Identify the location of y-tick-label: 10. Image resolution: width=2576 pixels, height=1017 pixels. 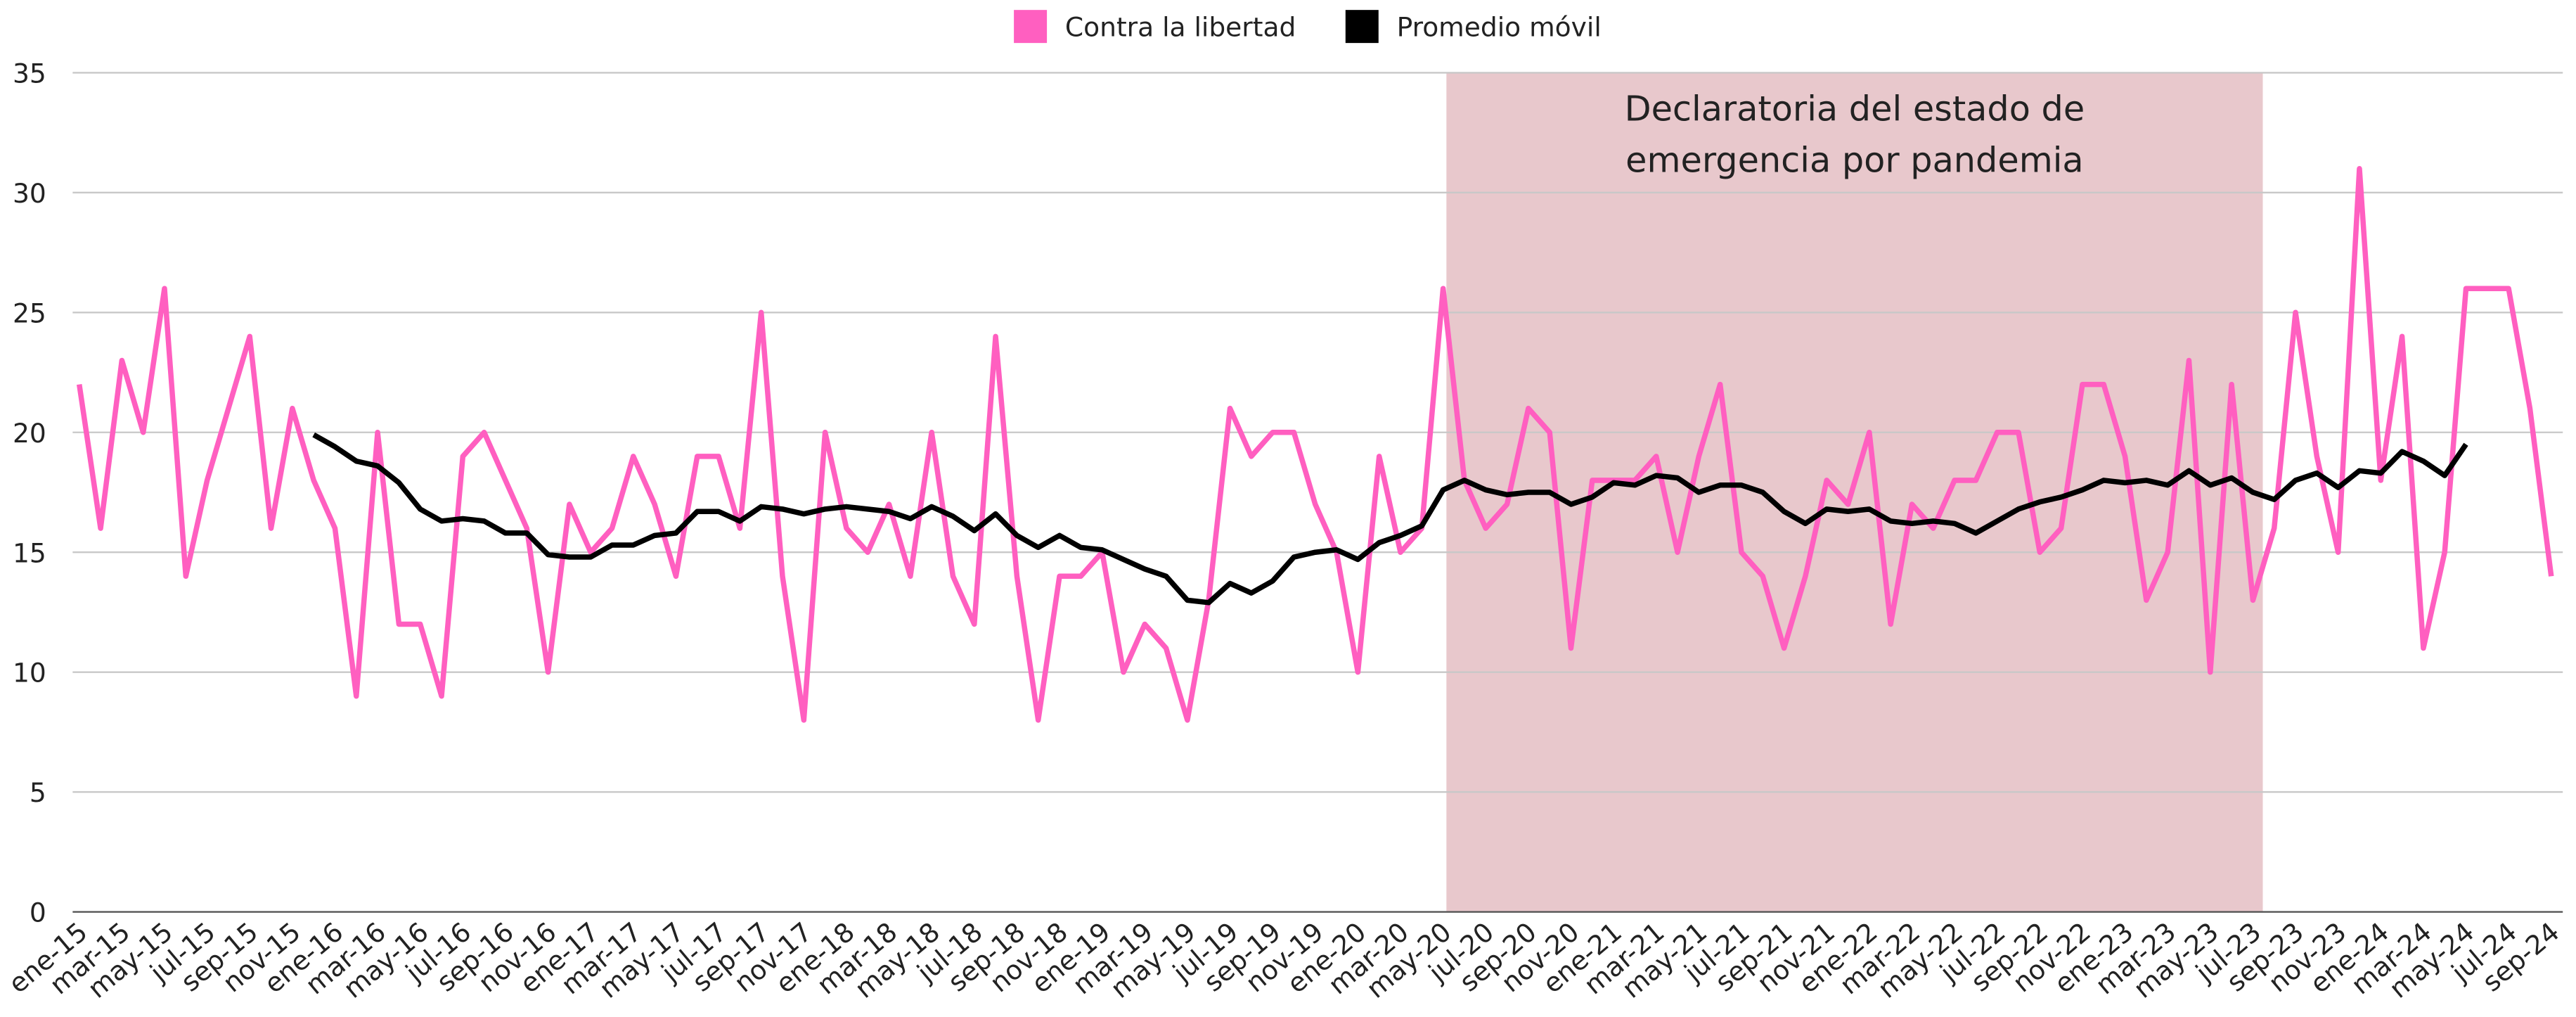
(29, 674).